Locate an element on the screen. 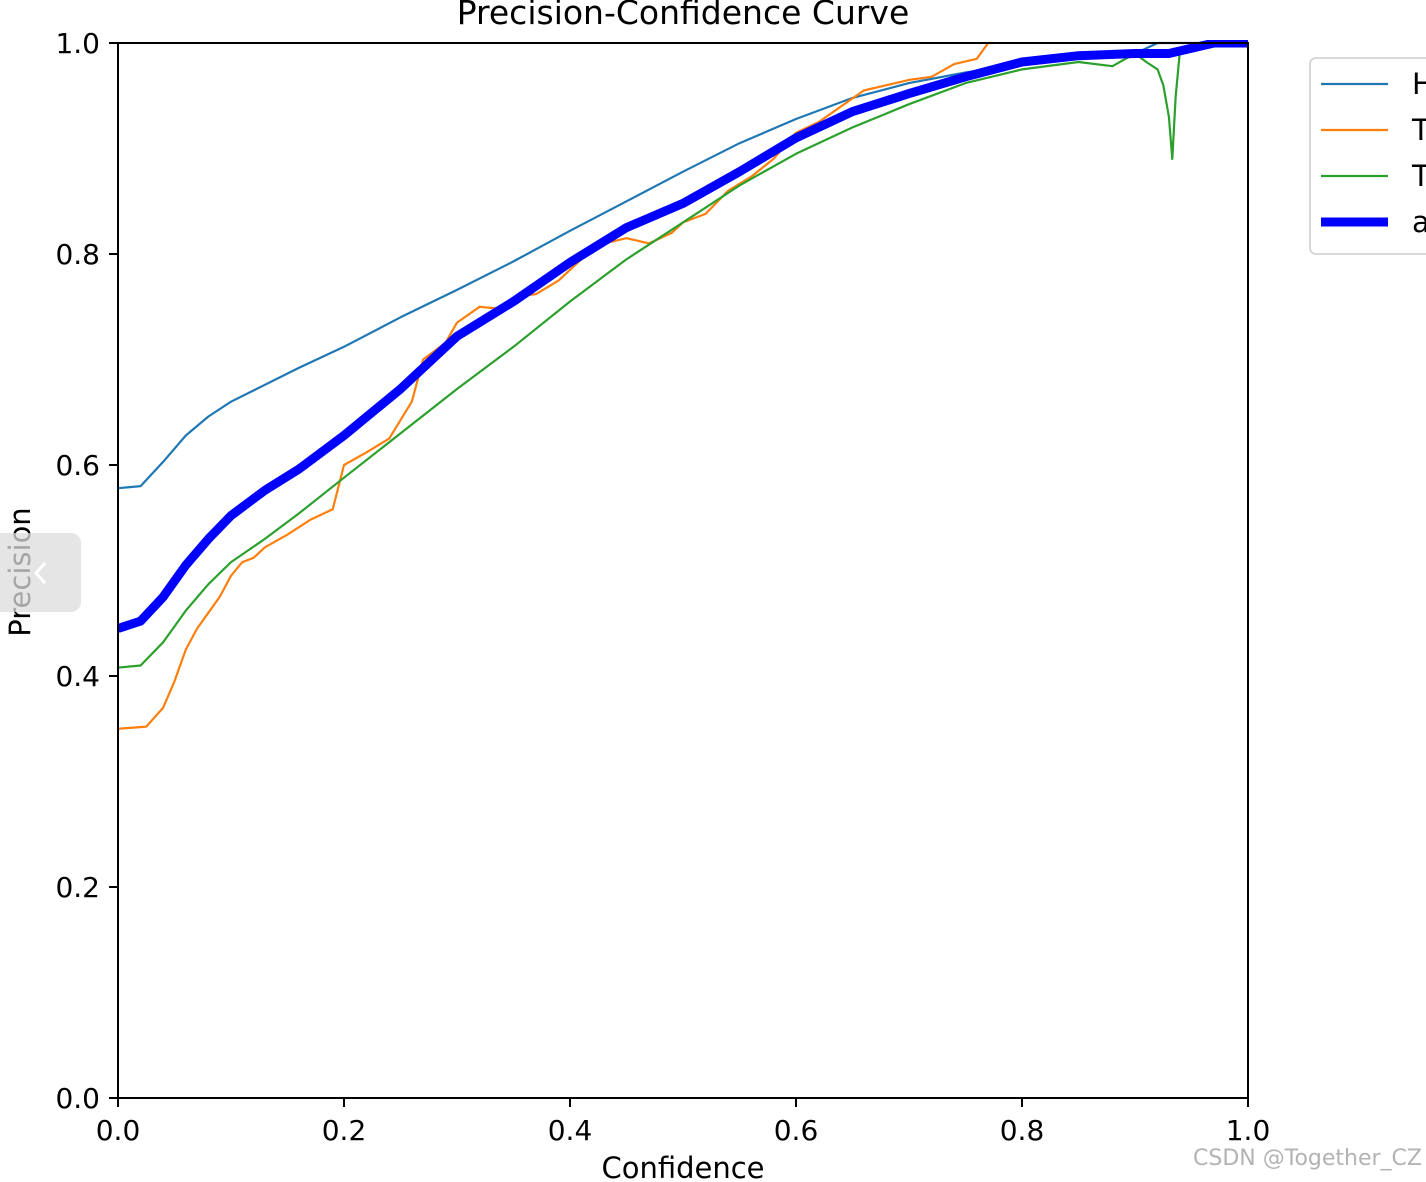 The width and height of the screenshot is (1426, 1182). legend-label: a is located at coordinates (1419, 222).